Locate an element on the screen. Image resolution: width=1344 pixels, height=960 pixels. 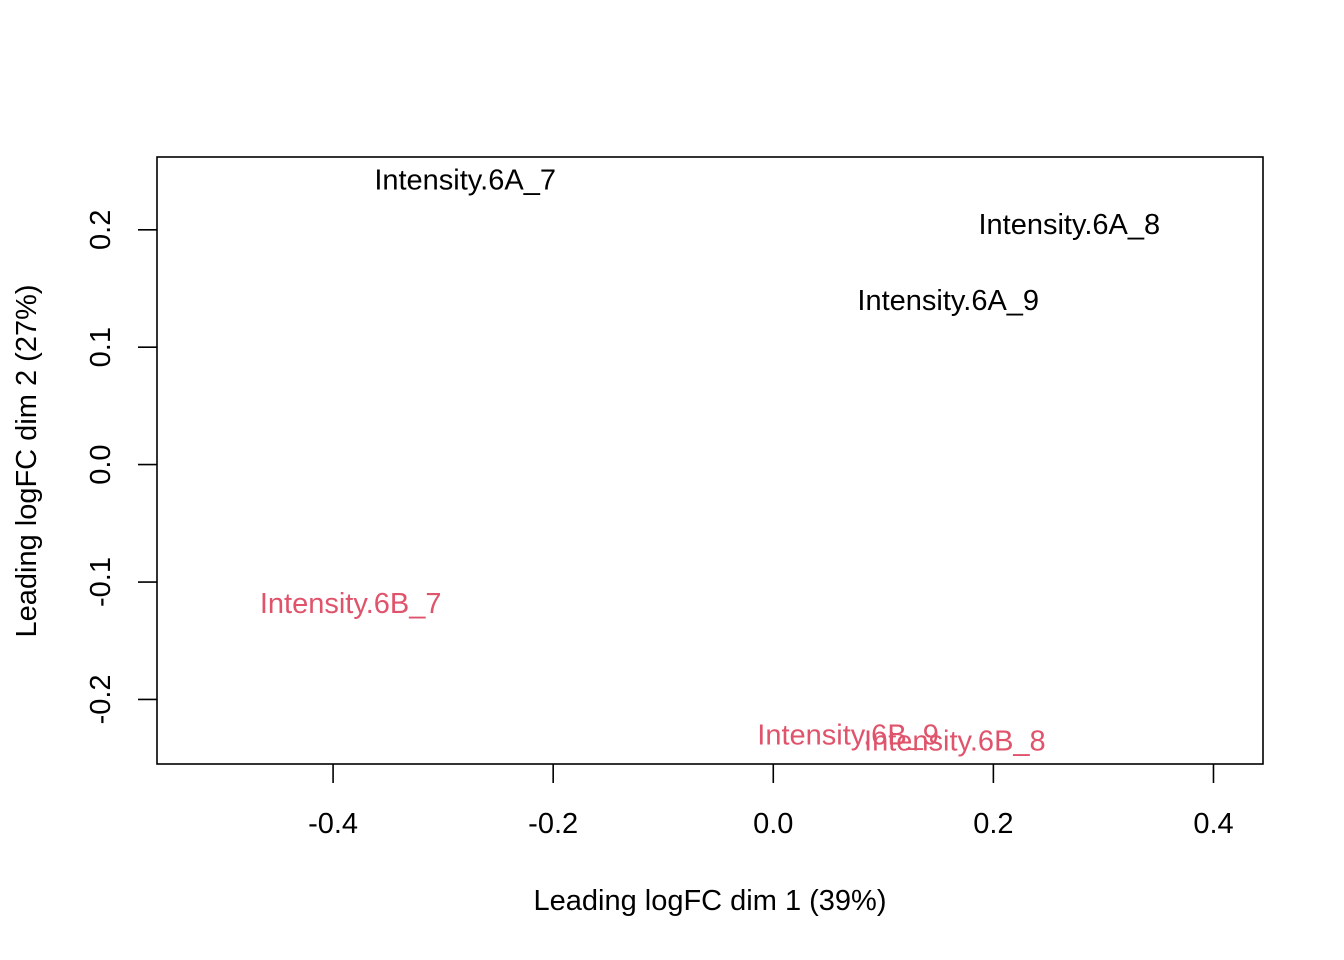
y-tick-label: -0.1 is located at coordinates (101, 582).